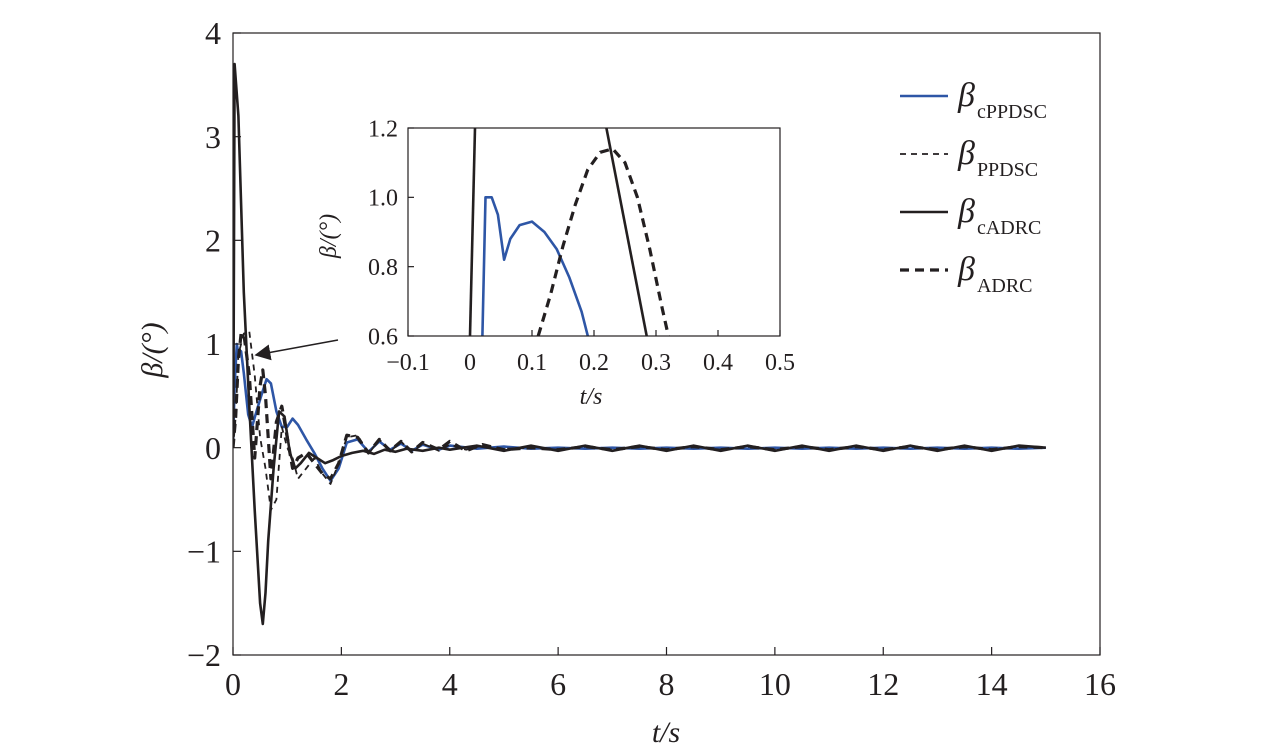 Image resolution: width=1276 pixels, height=748 pixels. What do you see at coordinates (992, 684) in the screenshot?
I see `main-x-tick-label: 14` at bounding box center [992, 684].